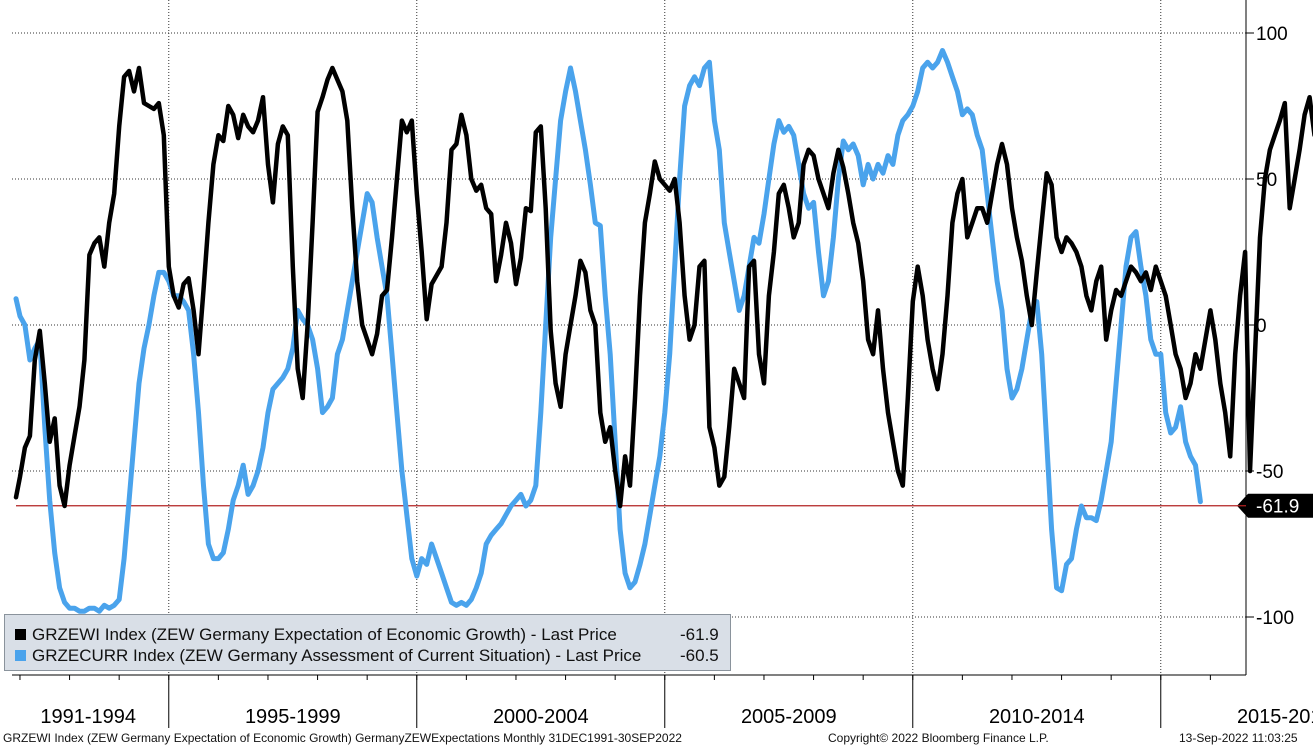 The height and width of the screenshot is (747, 1313). I want to click on legend-swatch-grzewi, so click(20, 634).